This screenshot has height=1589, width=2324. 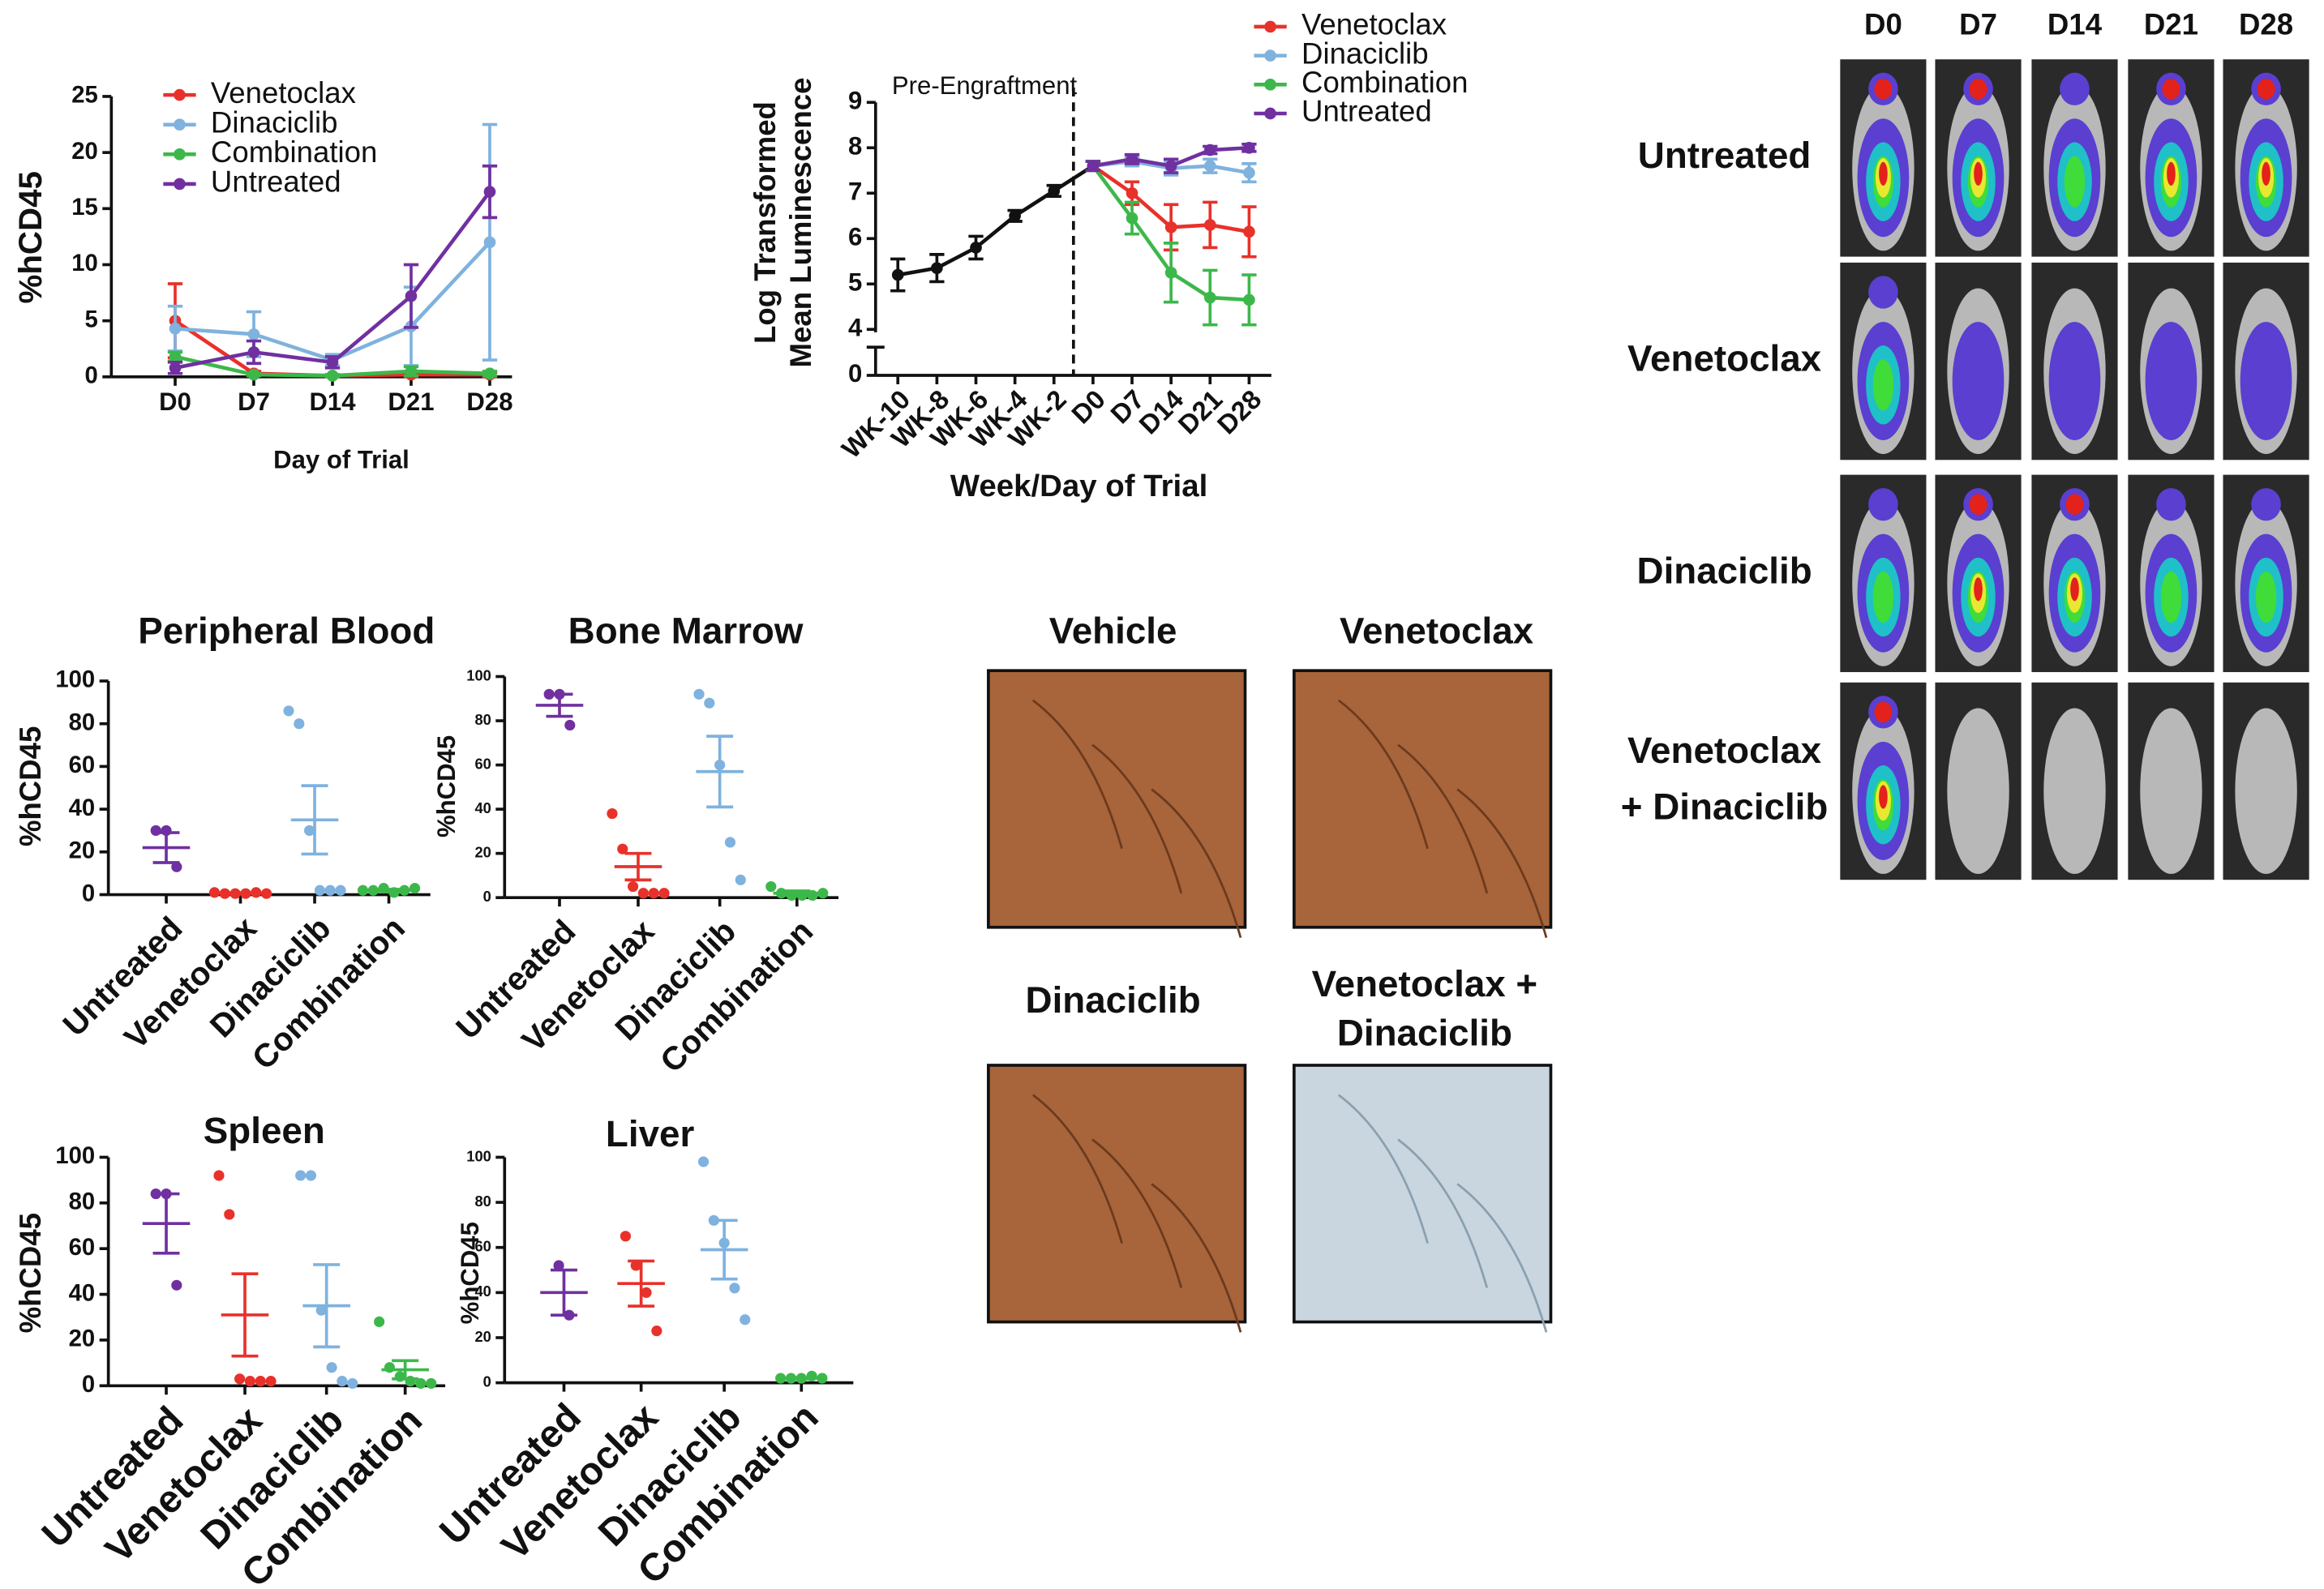 I want to click on panel-label: Vehicle, so click(x=1113, y=631).